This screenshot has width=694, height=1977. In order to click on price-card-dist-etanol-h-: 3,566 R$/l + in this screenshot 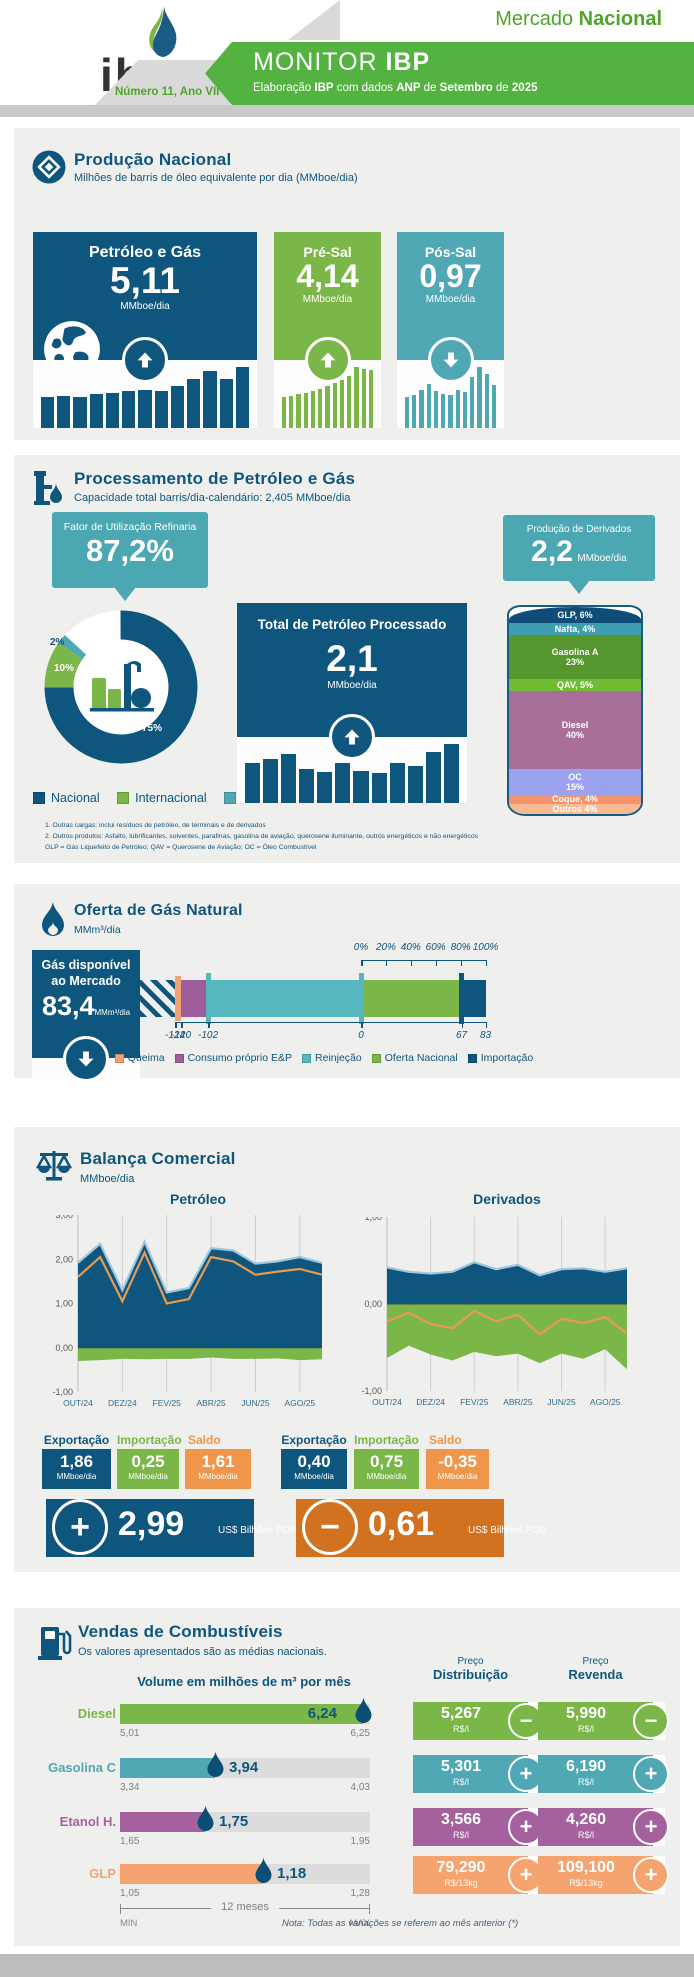, I will do `click(478, 1827)`.